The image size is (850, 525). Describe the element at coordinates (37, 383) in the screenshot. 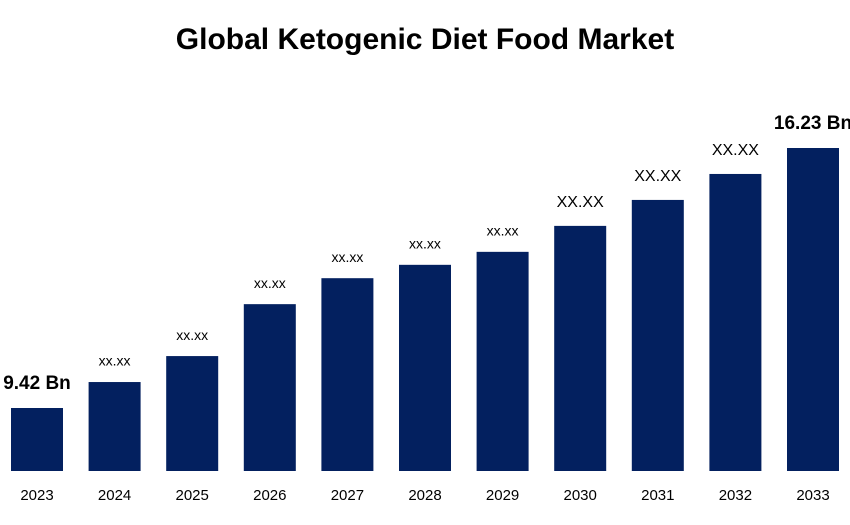

I see `value-label: 9.42 Bn` at that location.